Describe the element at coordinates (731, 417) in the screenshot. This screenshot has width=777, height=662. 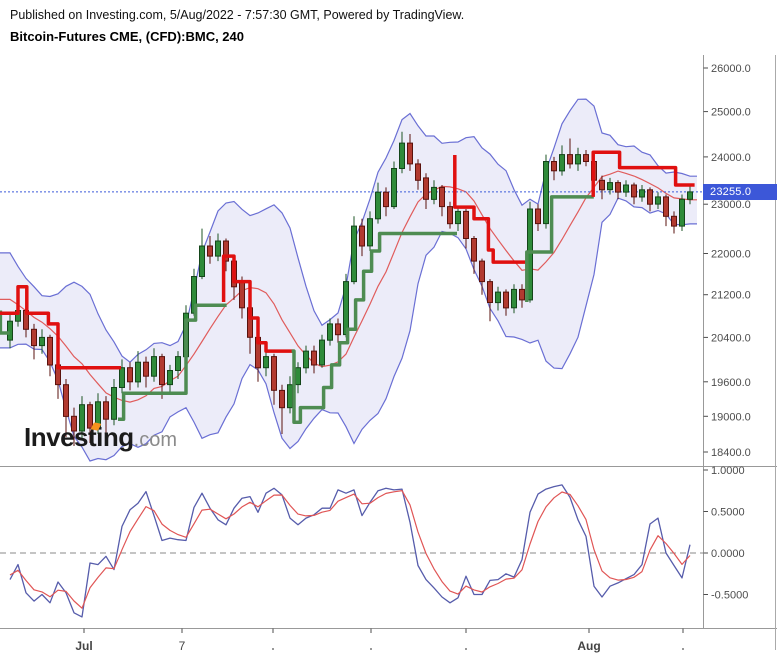
I see `price-tick-label: 19000.0` at that location.